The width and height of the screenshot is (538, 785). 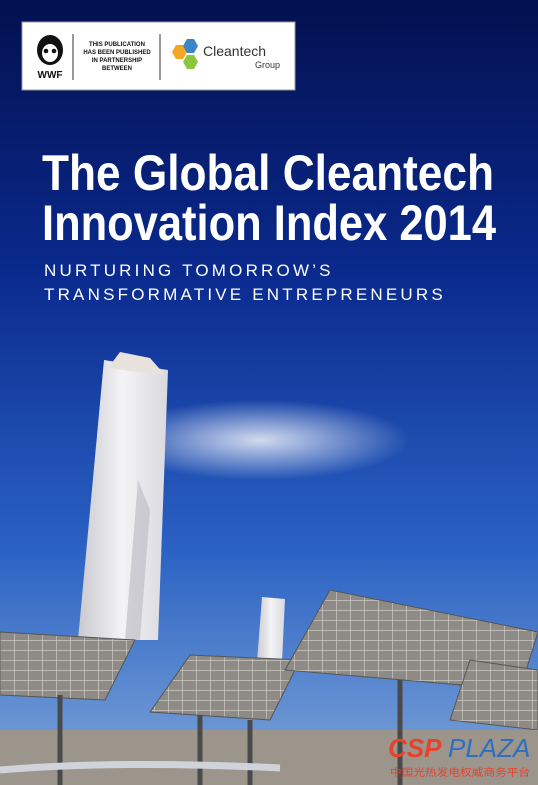 What do you see at coordinates (269, 223) in the screenshot?
I see `title-line: Innovation Index 2014` at bounding box center [269, 223].